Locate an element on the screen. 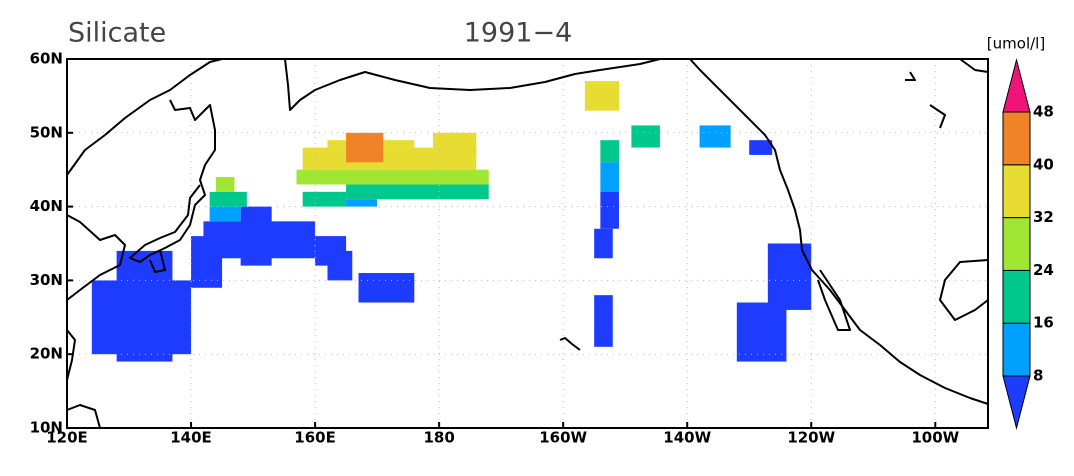  y-tick-label: 10N is located at coordinates (46, 428).